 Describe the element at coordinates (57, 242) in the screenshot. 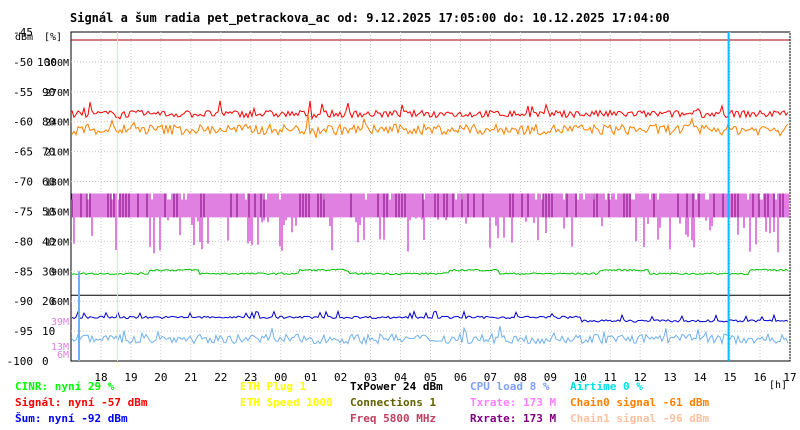

I see `rate-tick-label: 120M` at that location.